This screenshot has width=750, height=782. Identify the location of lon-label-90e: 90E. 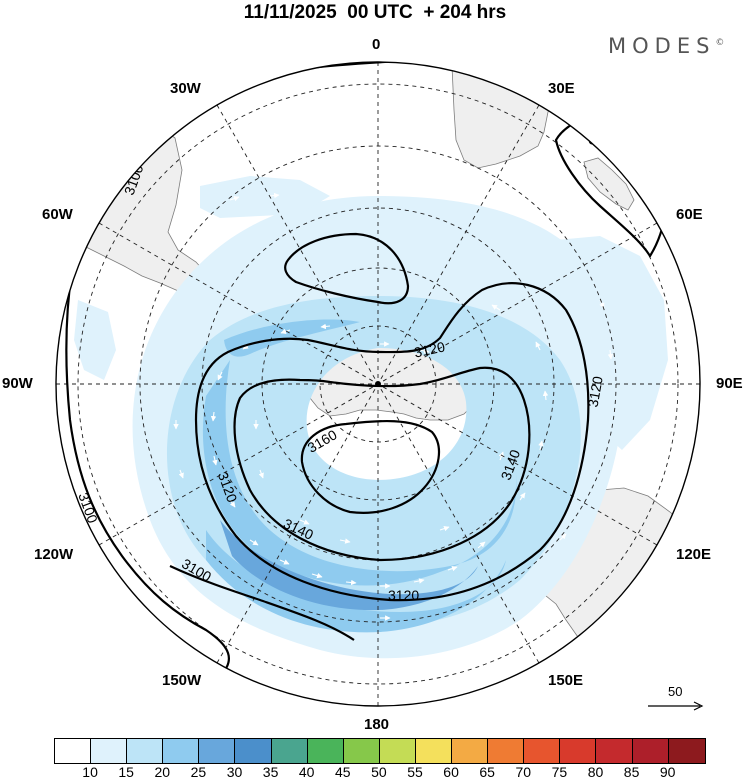
(729, 383).